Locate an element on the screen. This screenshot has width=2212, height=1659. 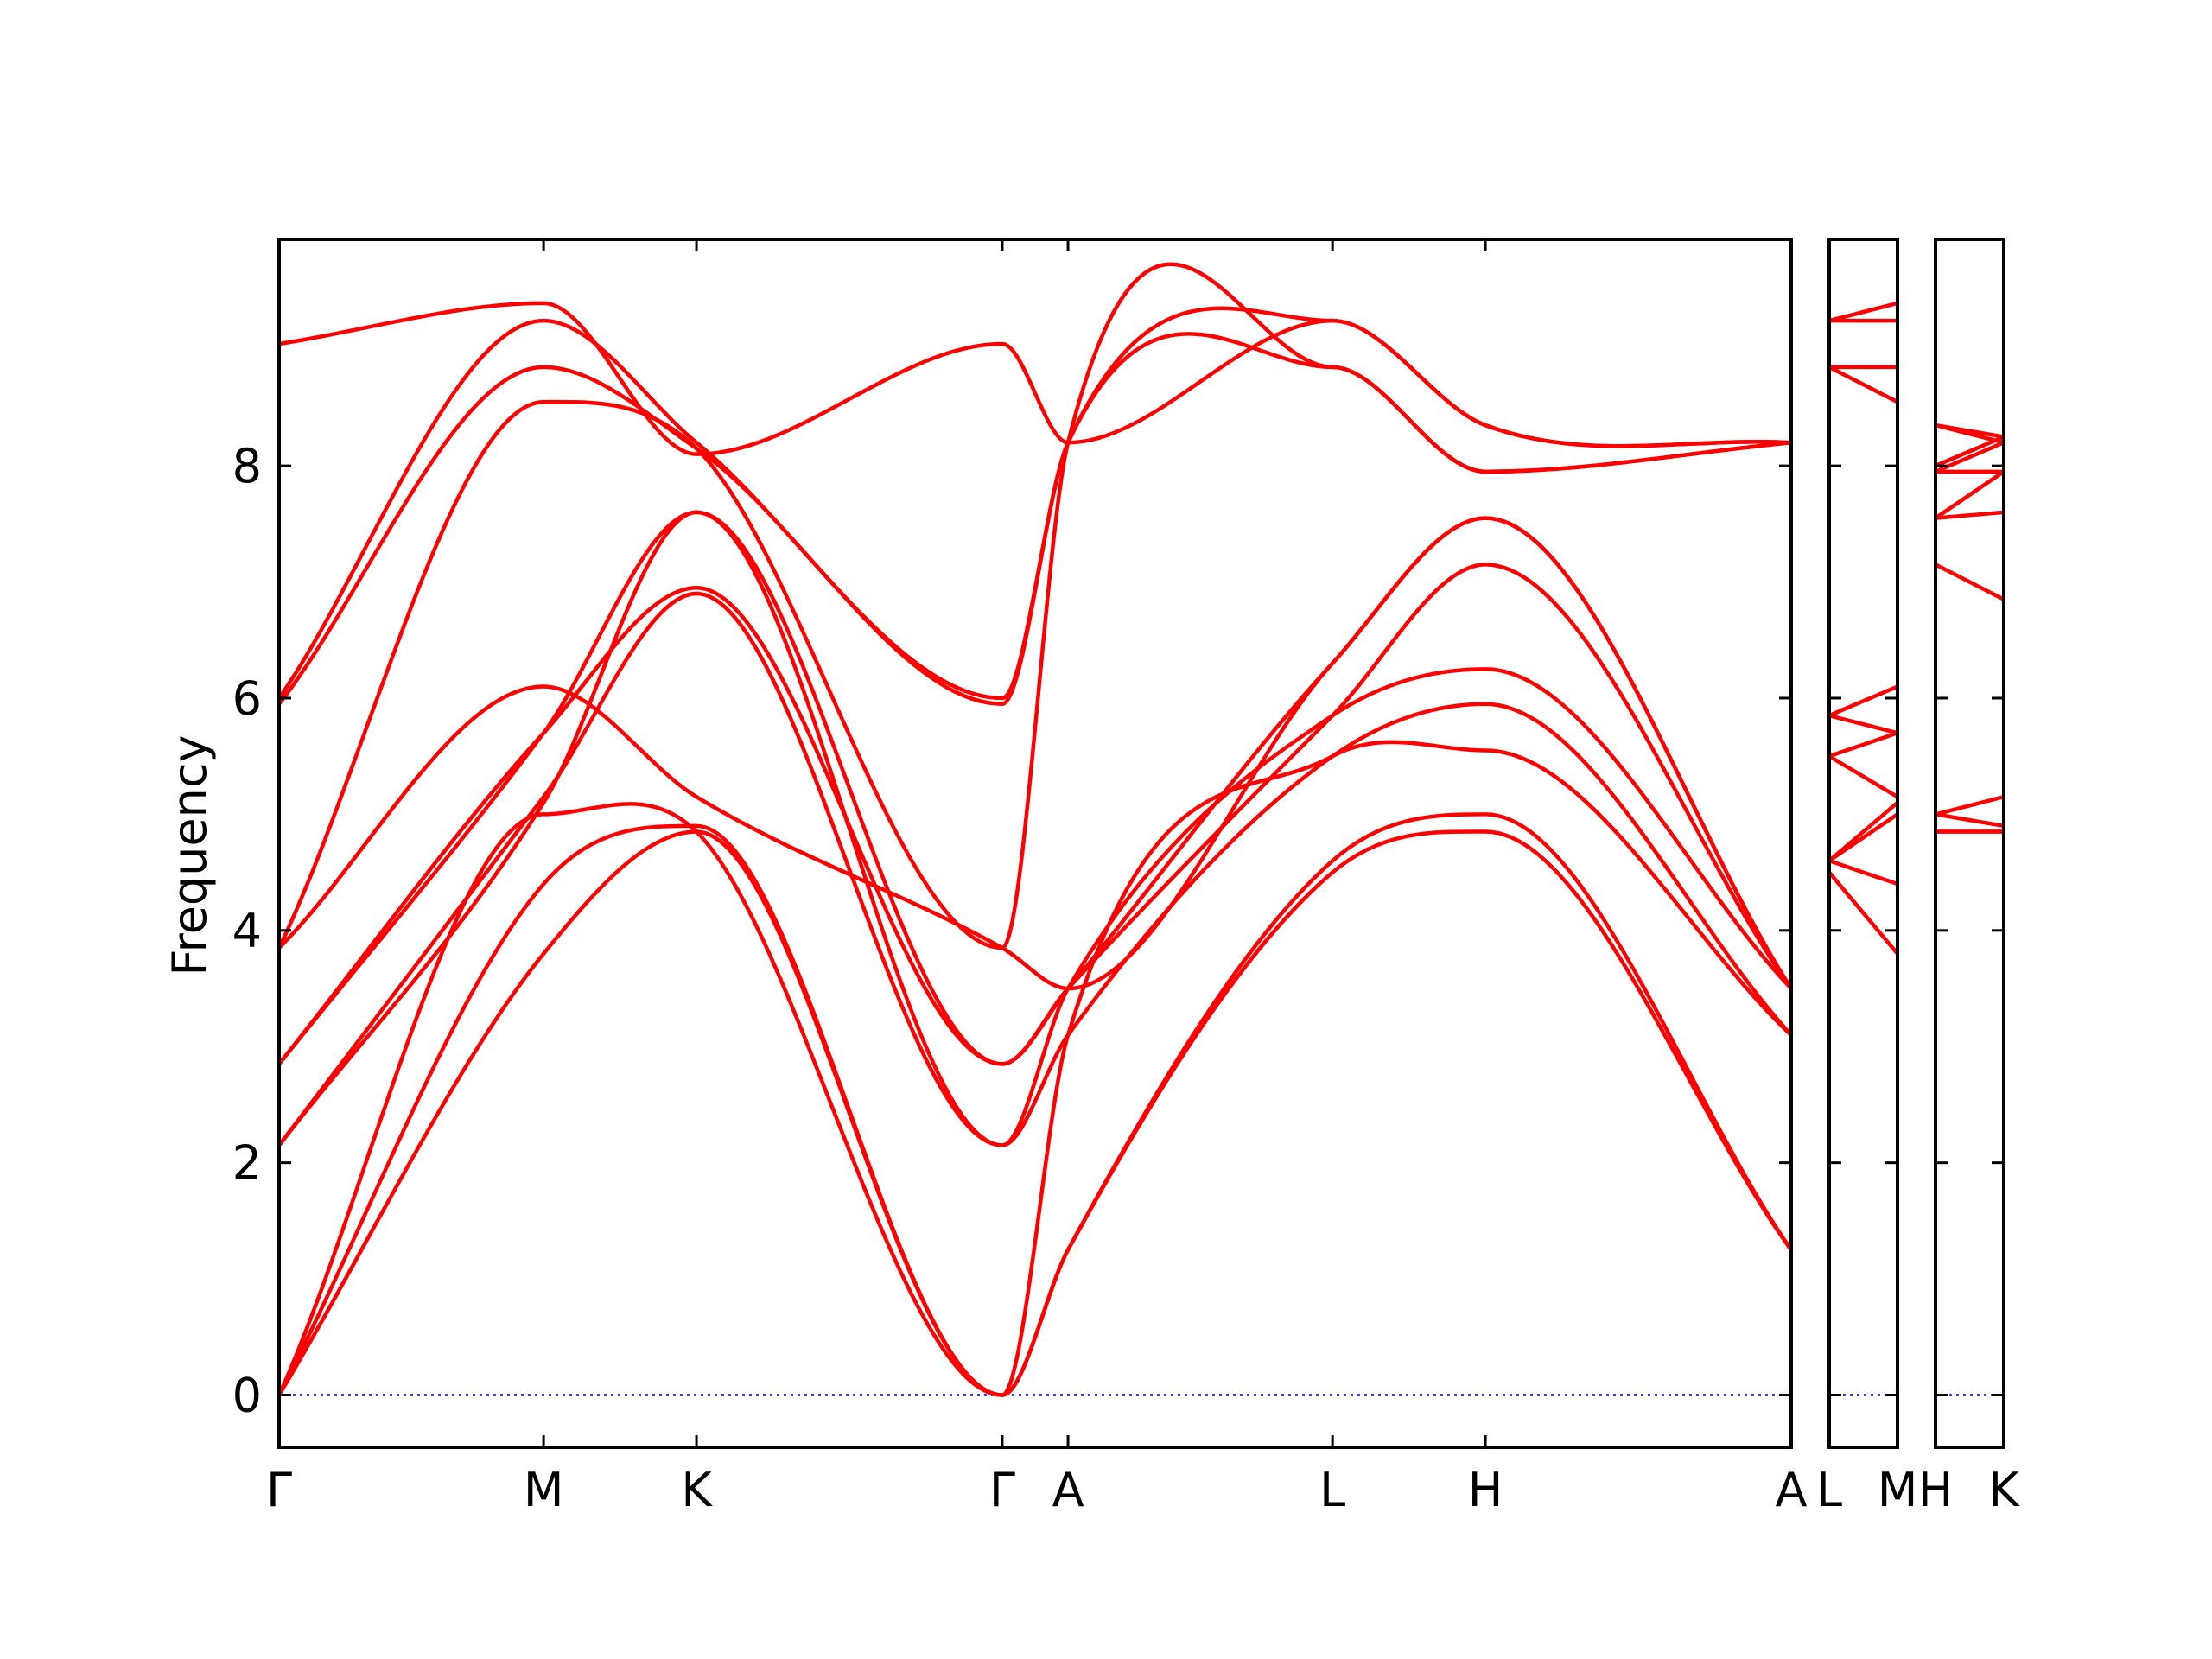
y-axis-title: Frequency is located at coordinates (189, 855).